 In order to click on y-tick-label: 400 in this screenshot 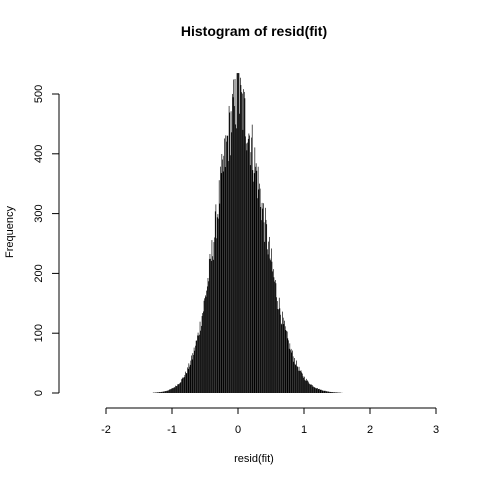, I will do `click(39, 154)`.